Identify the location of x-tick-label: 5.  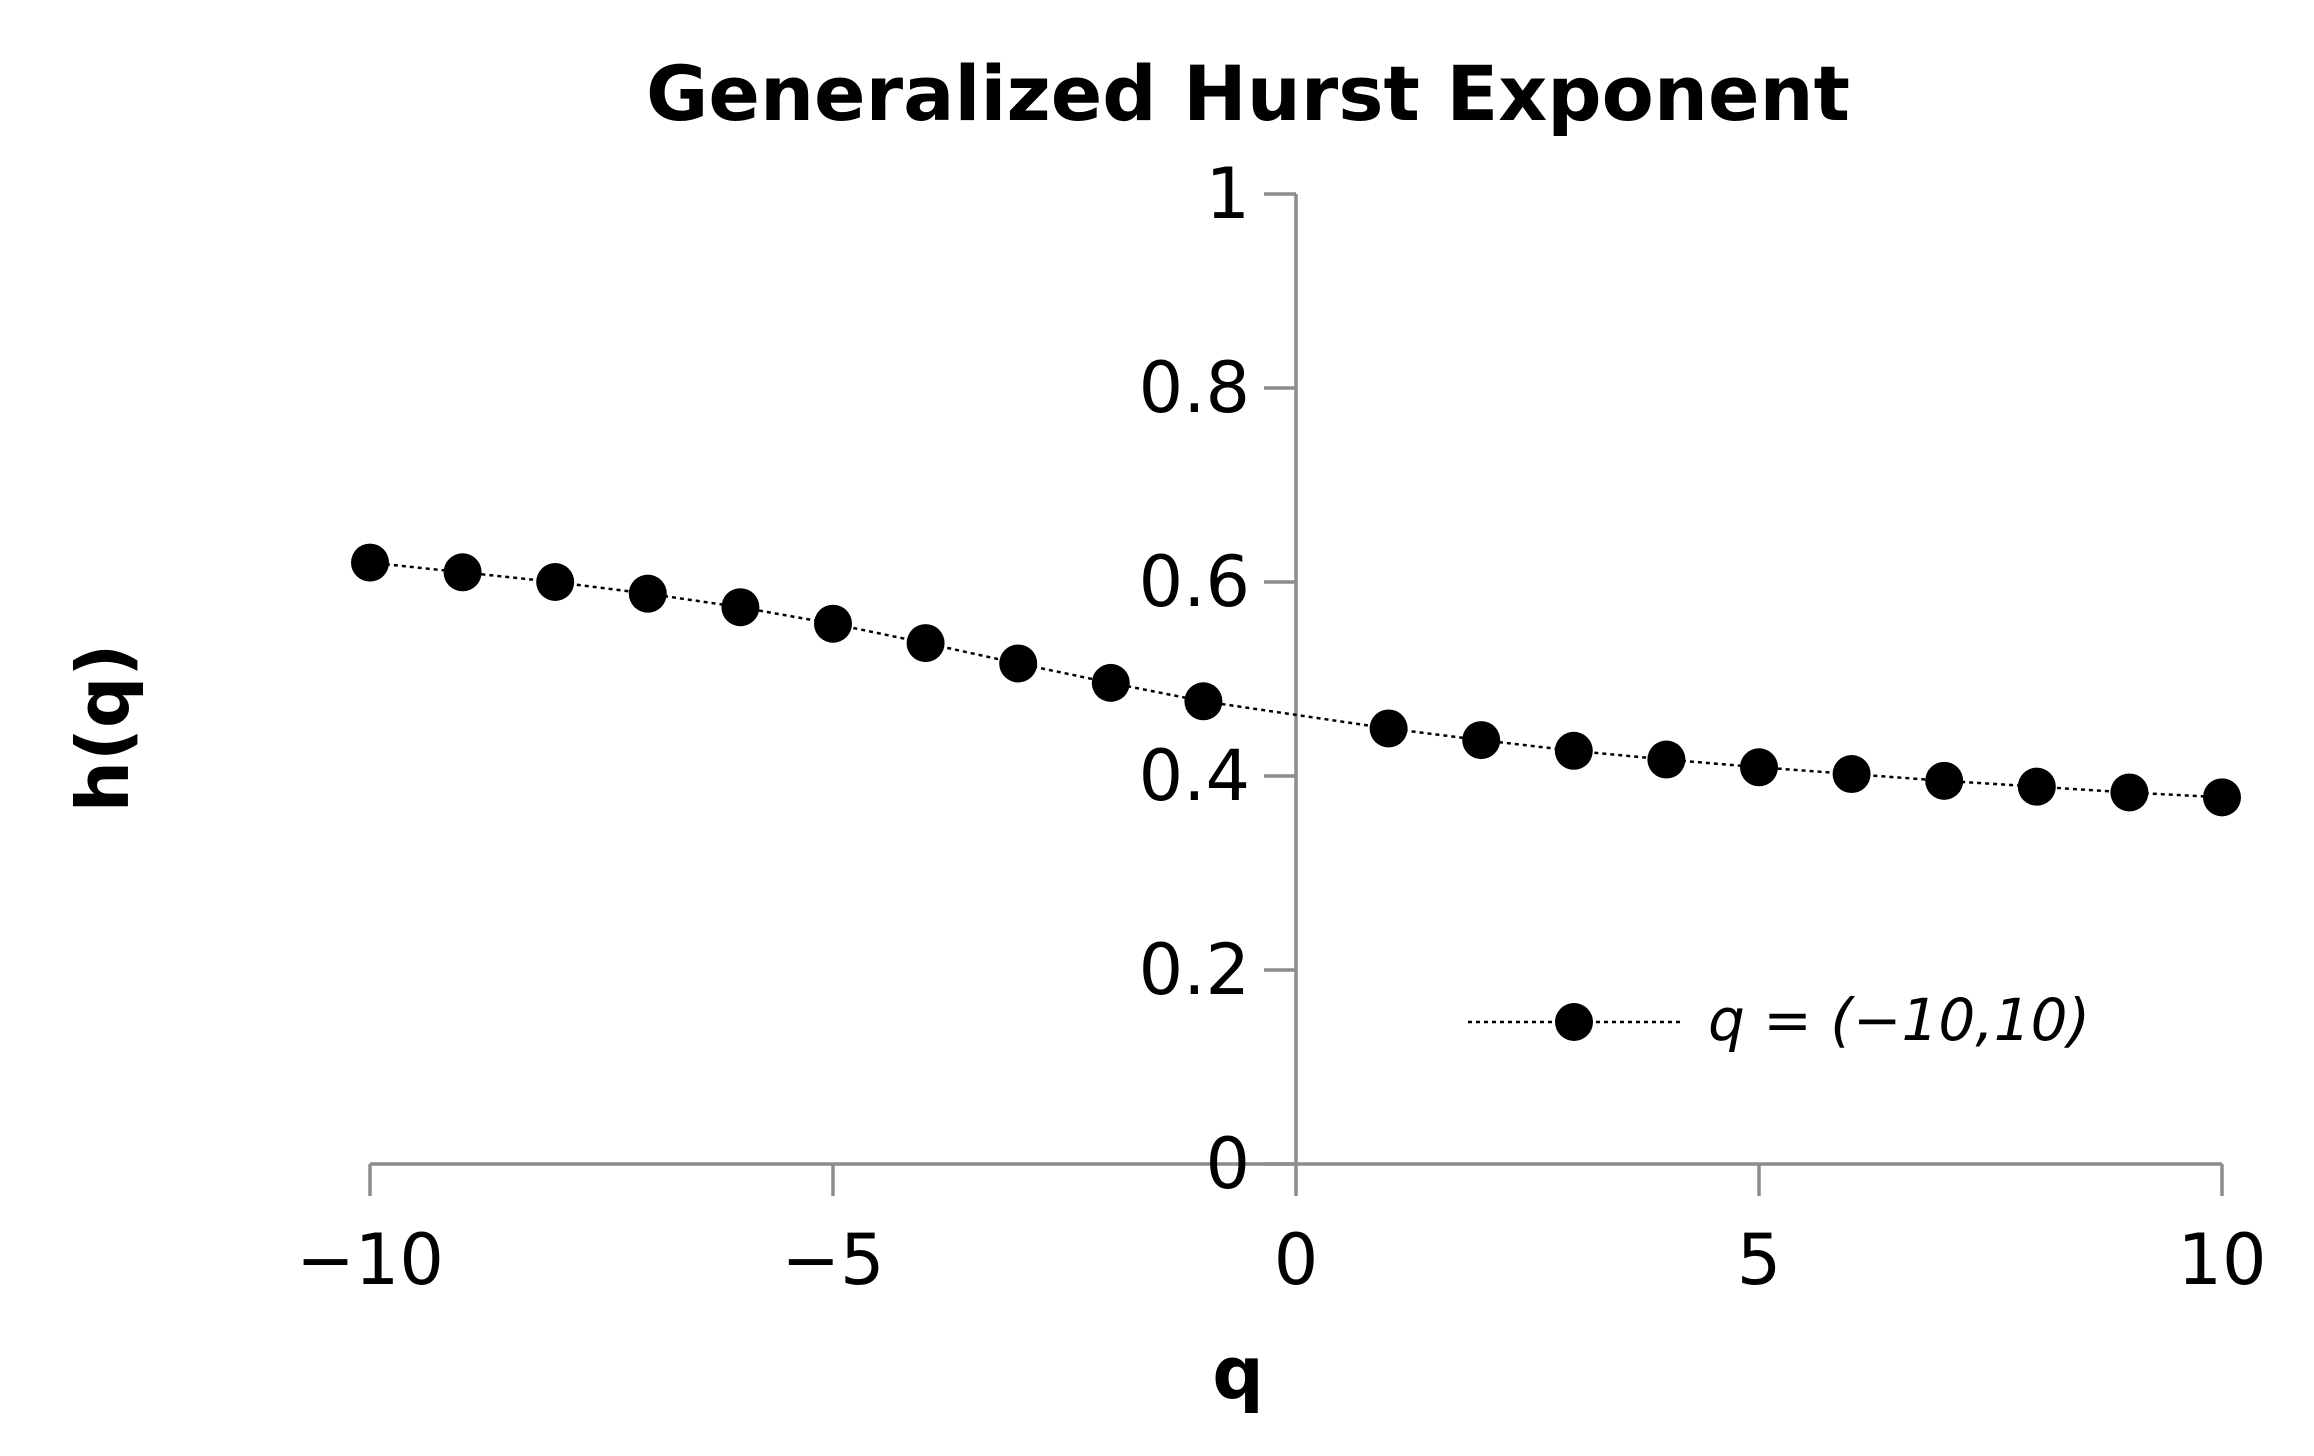
(1759, 1260).